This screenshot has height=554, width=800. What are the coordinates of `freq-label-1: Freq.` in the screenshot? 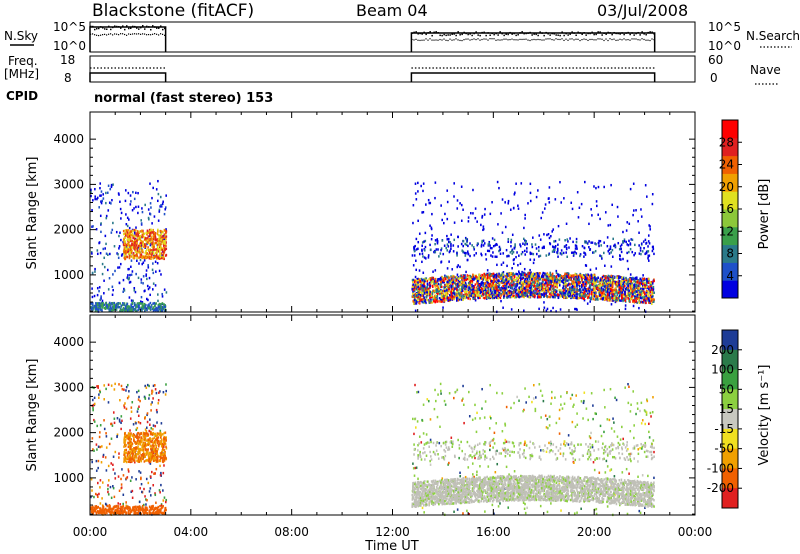 It's located at (23, 61).